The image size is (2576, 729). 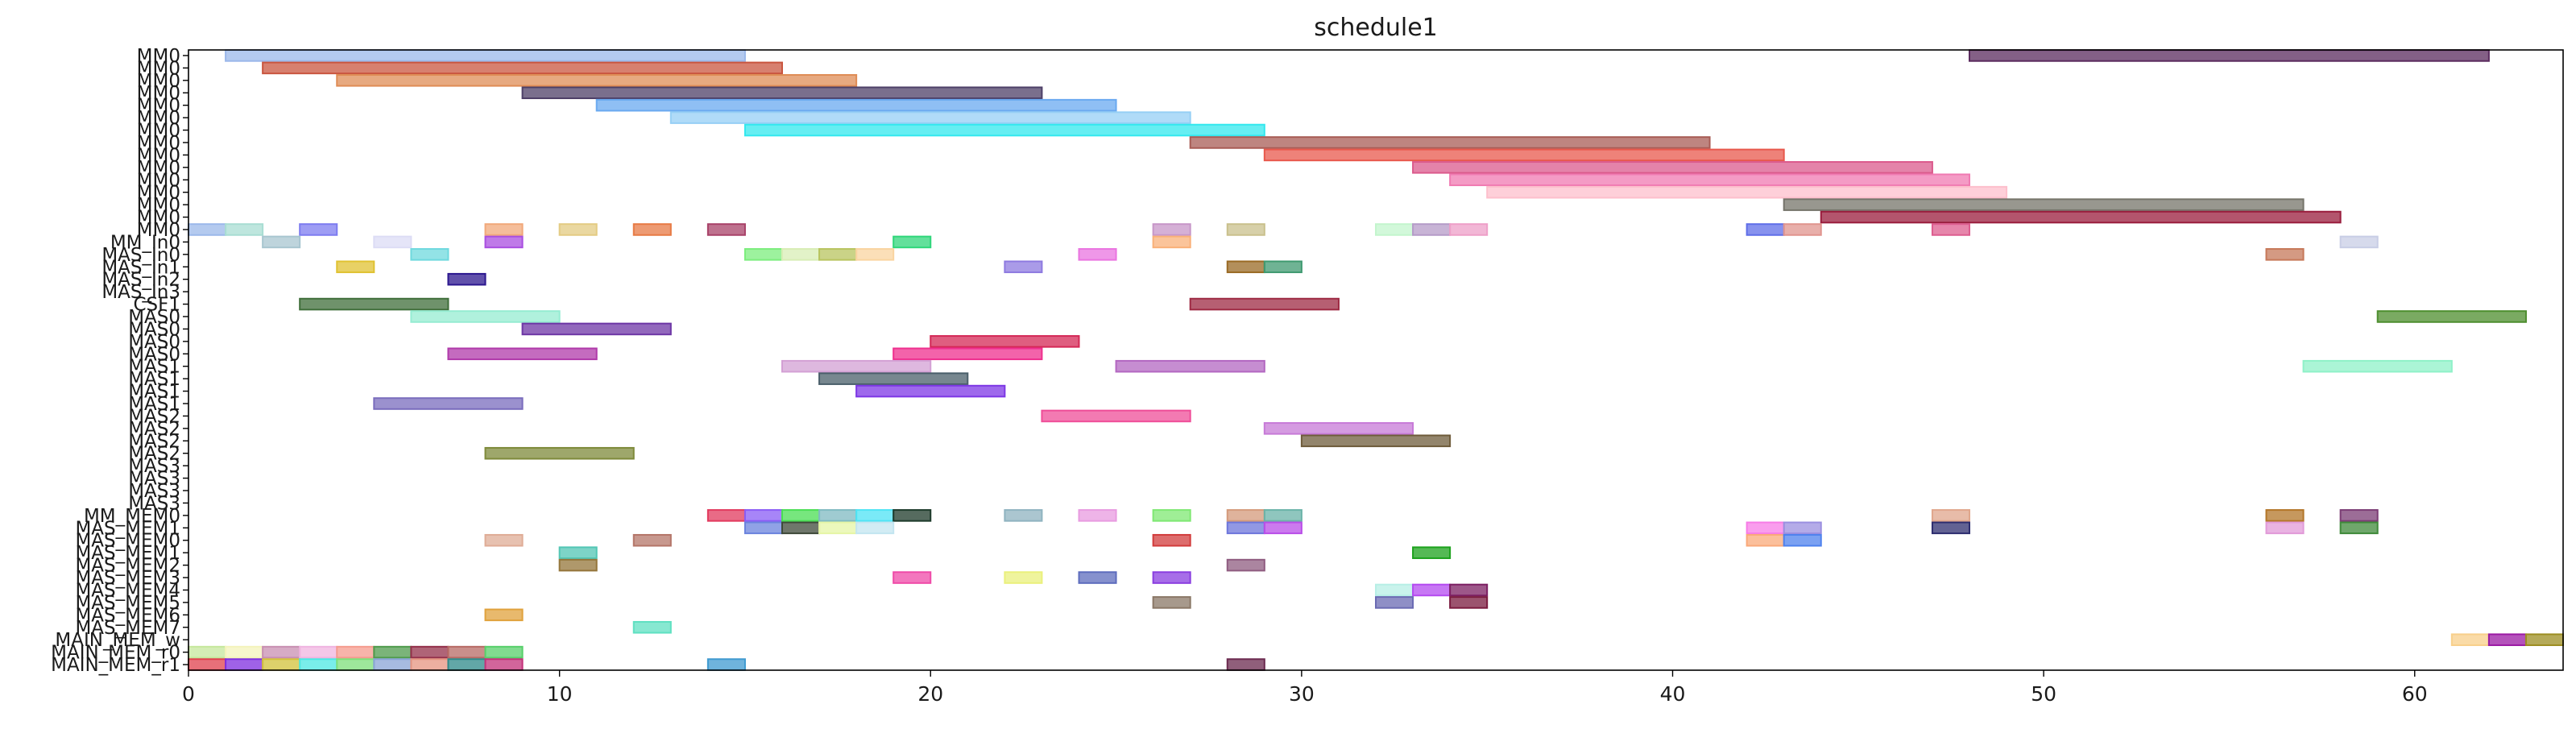 I want to click on y-tick-label: MM_In0, so click(x=145, y=242).